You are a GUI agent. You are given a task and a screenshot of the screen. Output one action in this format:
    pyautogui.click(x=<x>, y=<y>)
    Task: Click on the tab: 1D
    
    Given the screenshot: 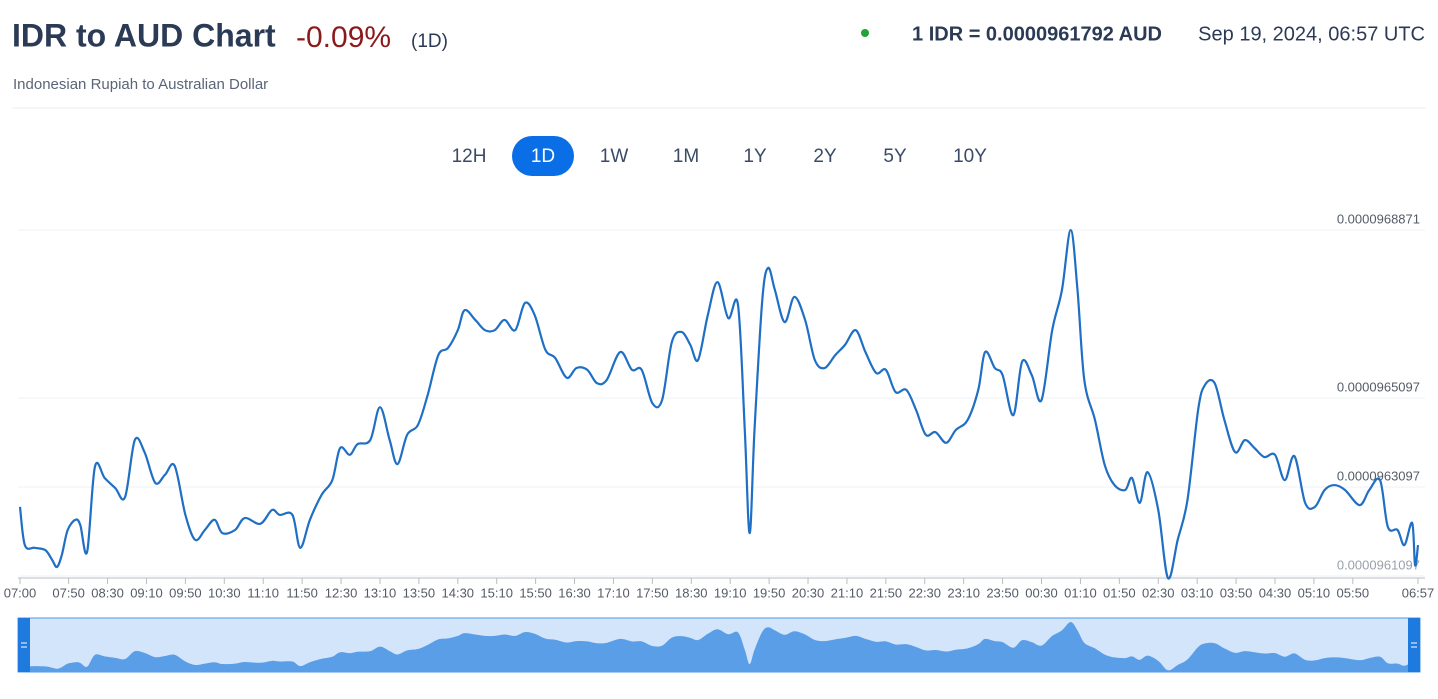 What is the action you would take?
    pyautogui.click(x=543, y=156)
    